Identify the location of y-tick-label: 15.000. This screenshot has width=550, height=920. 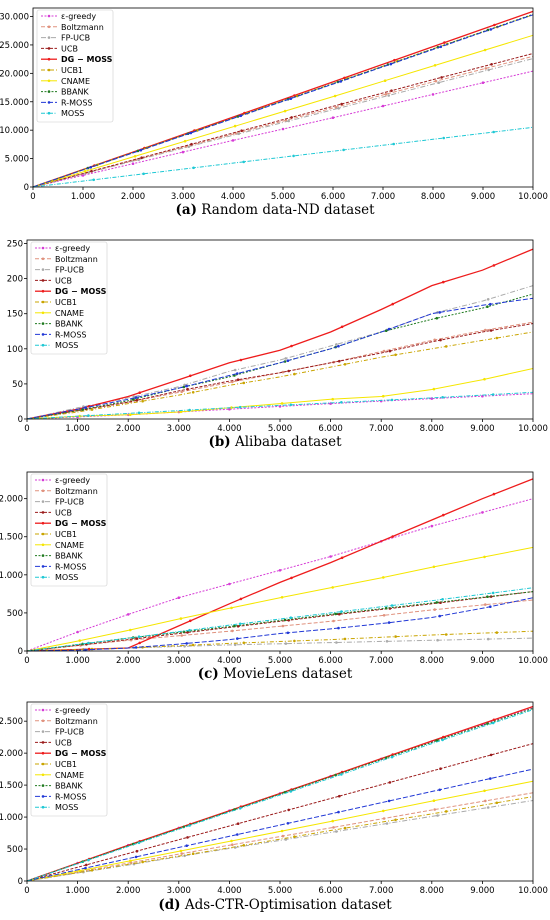
(14, 103).